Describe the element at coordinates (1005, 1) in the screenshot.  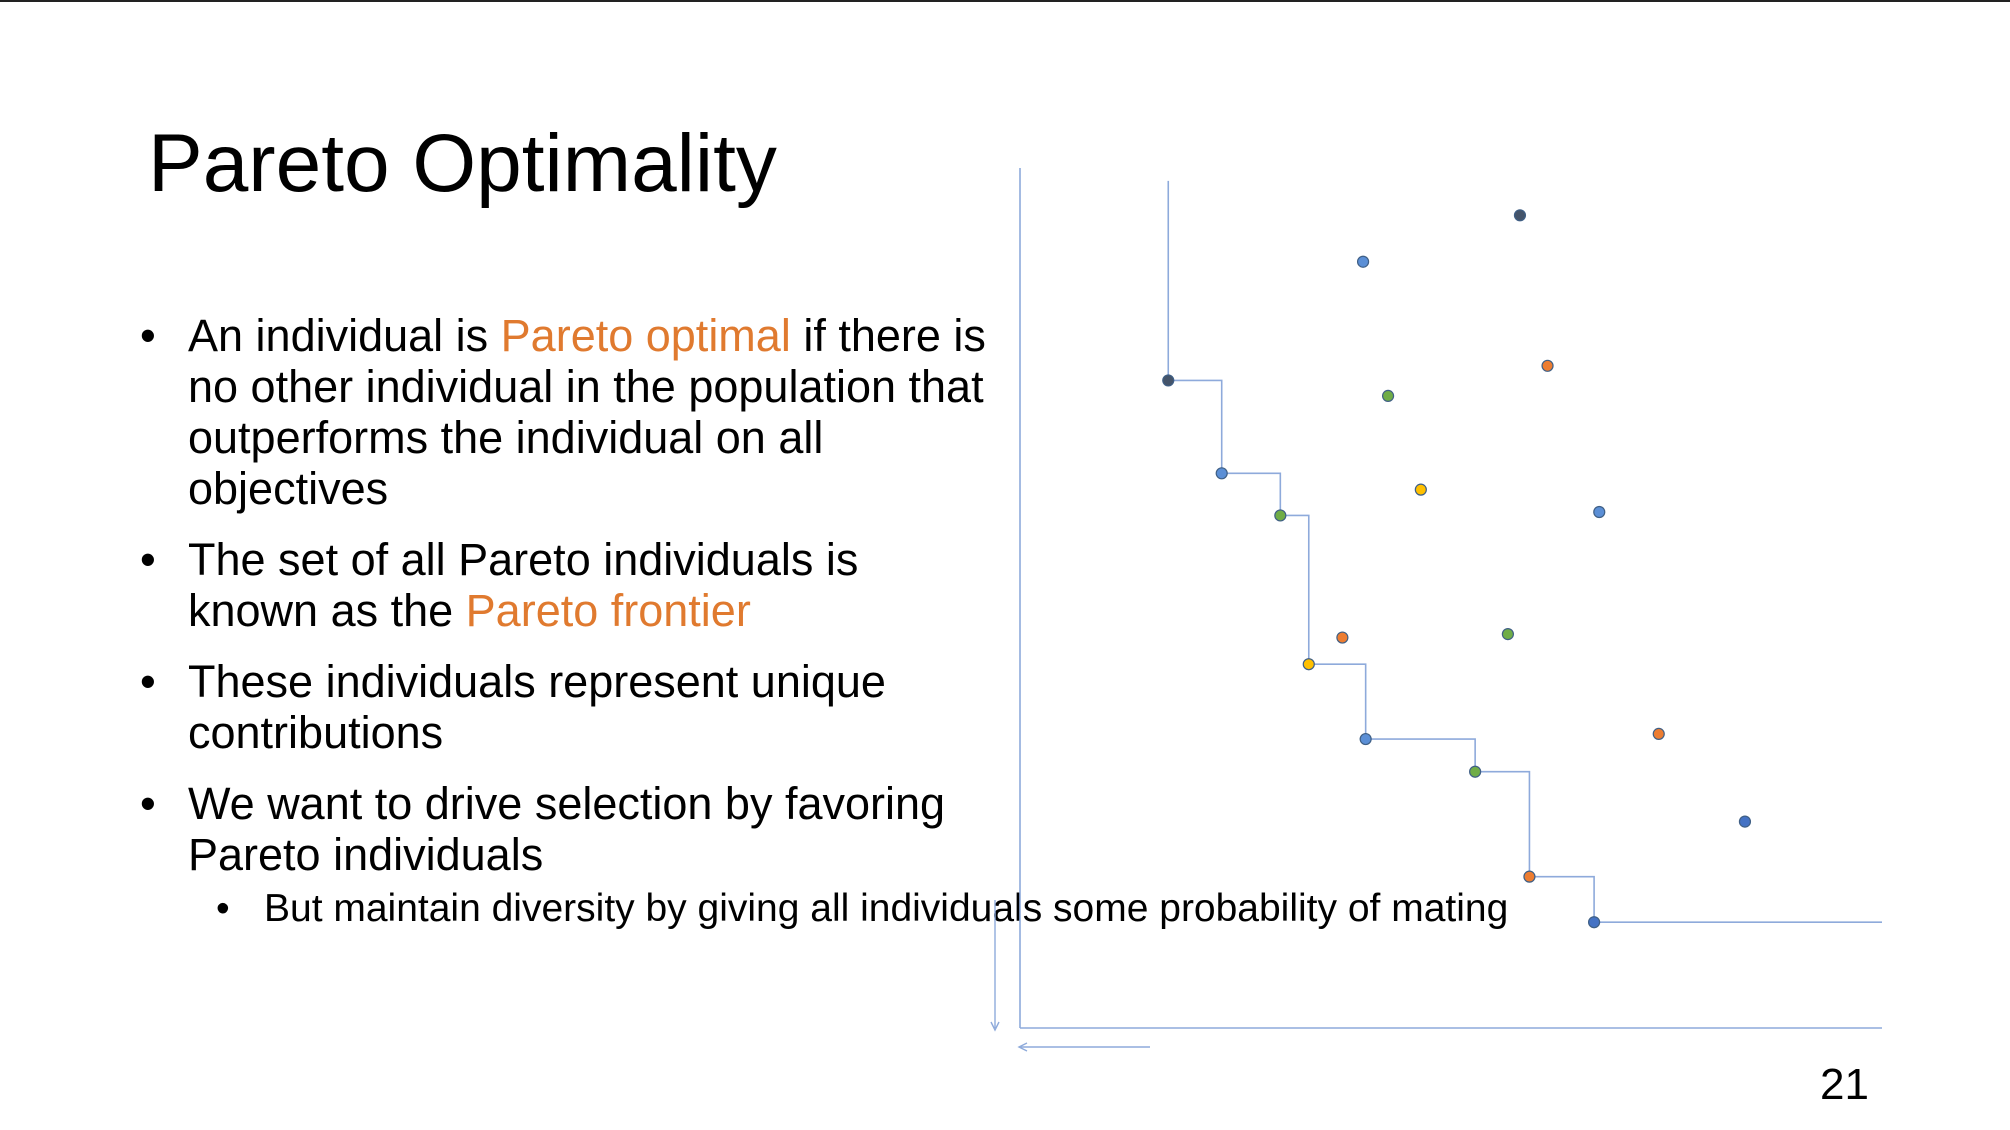
I see `slide-top-border` at that location.